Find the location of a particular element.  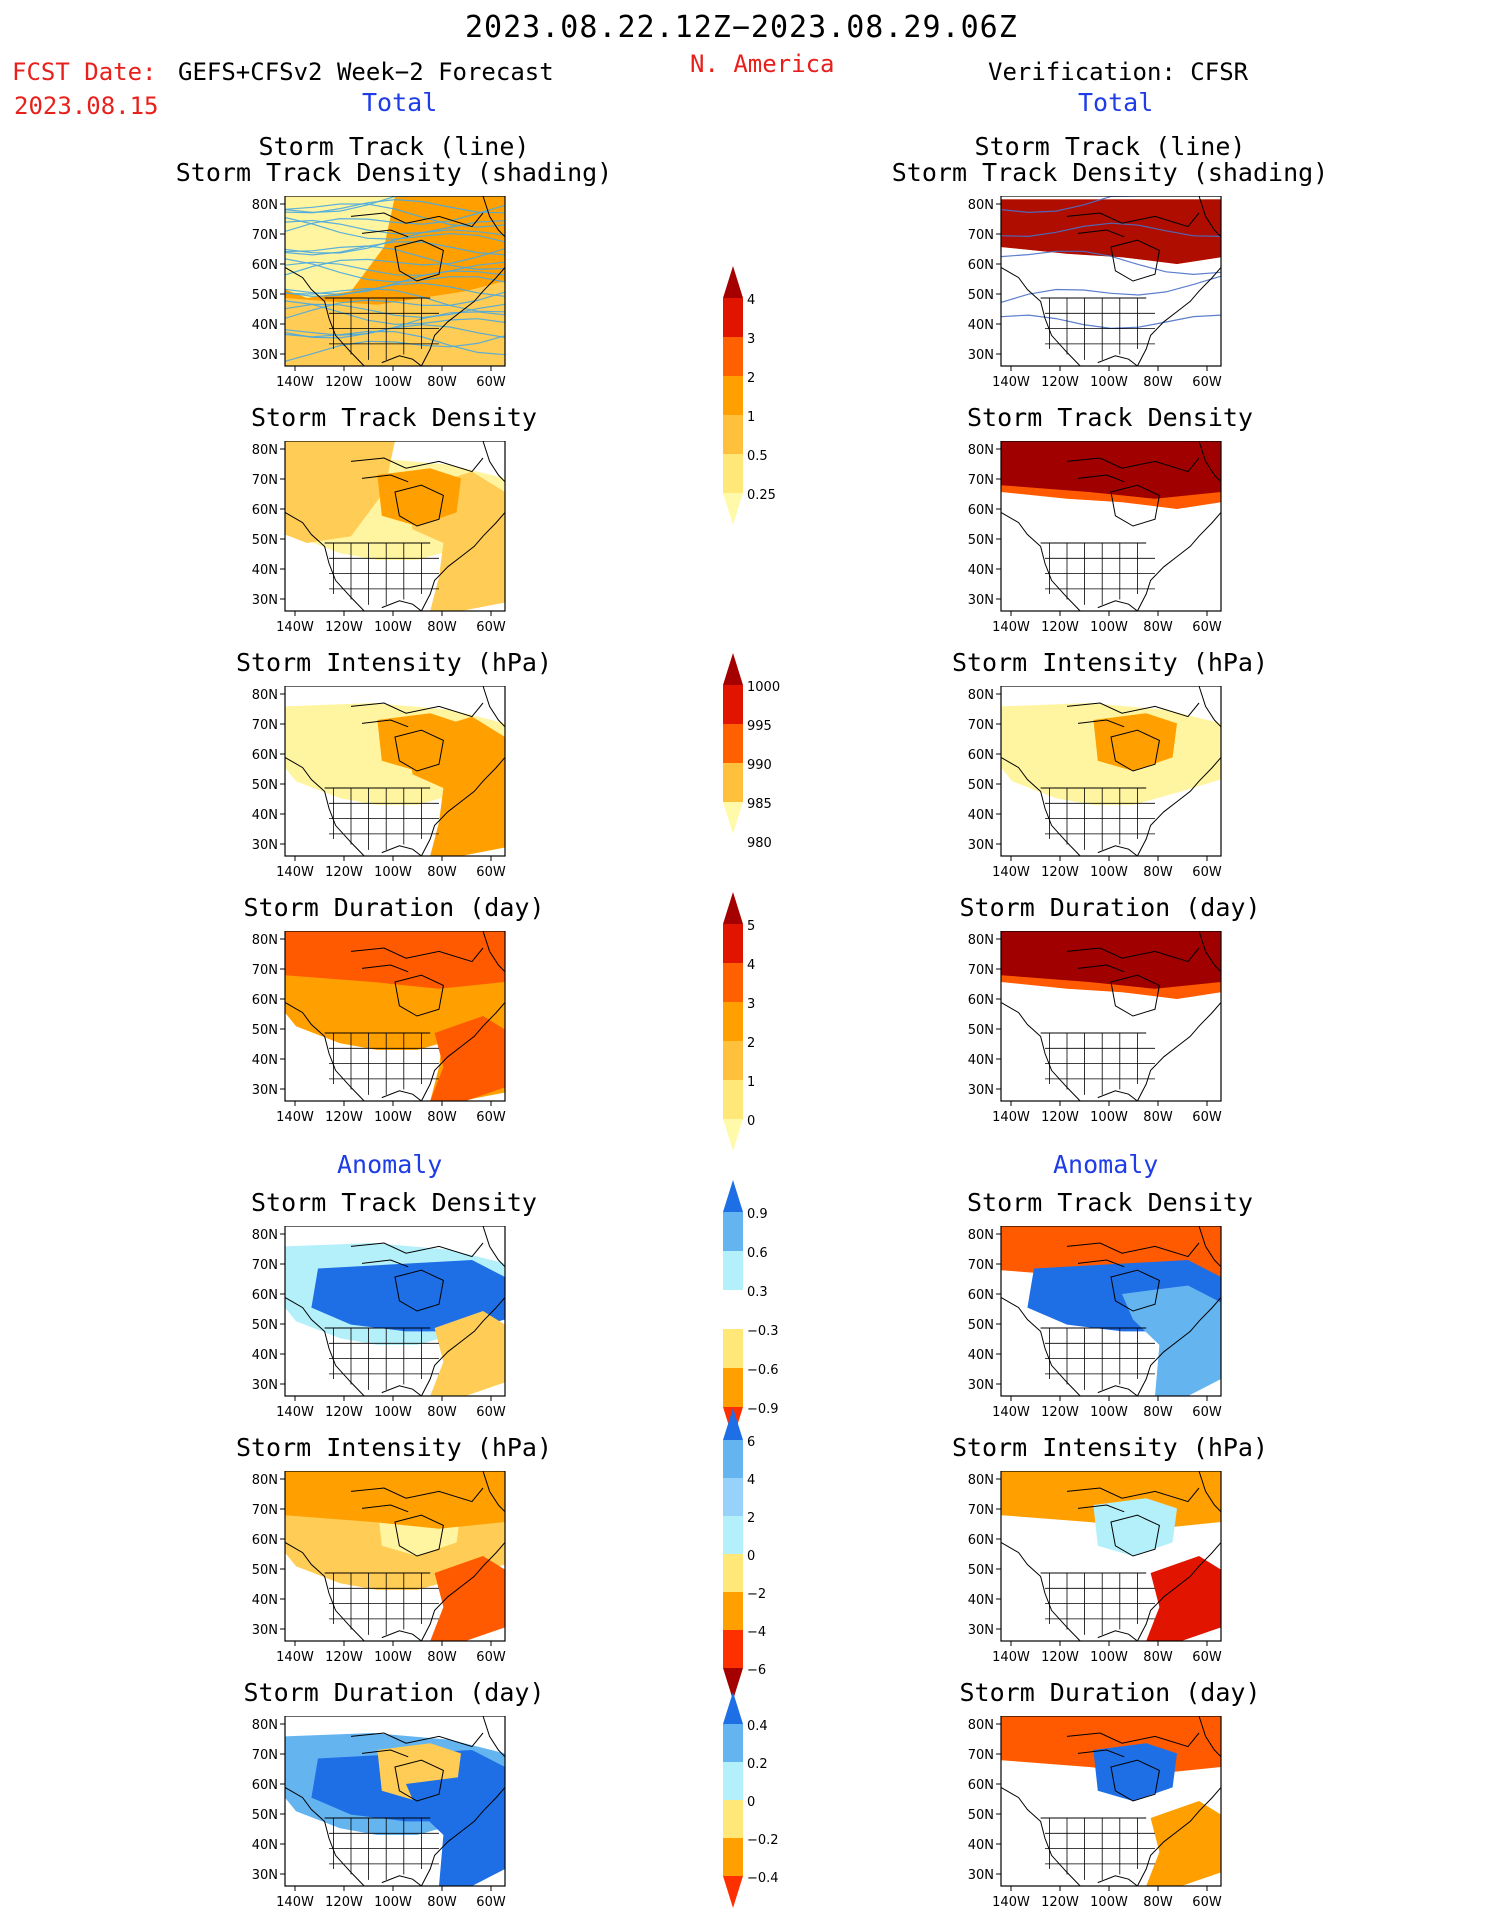

title-intensity-anom-verif: Storm Intensity (hPa) is located at coordinates (1110, 1447).